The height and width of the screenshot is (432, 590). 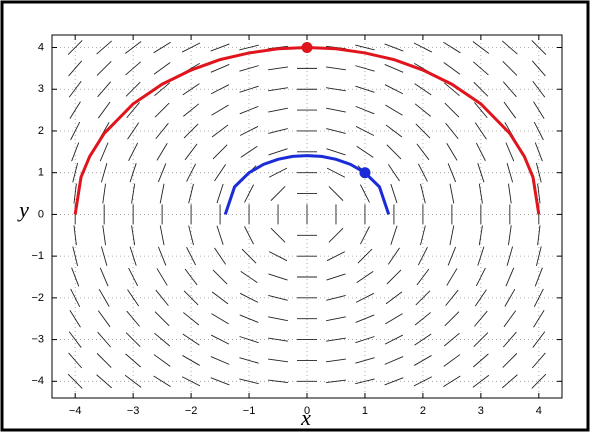 What do you see at coordinates (133, 411) in the screenshot?
I see `x-tick-label: −3` at bounding box center [133, 411].